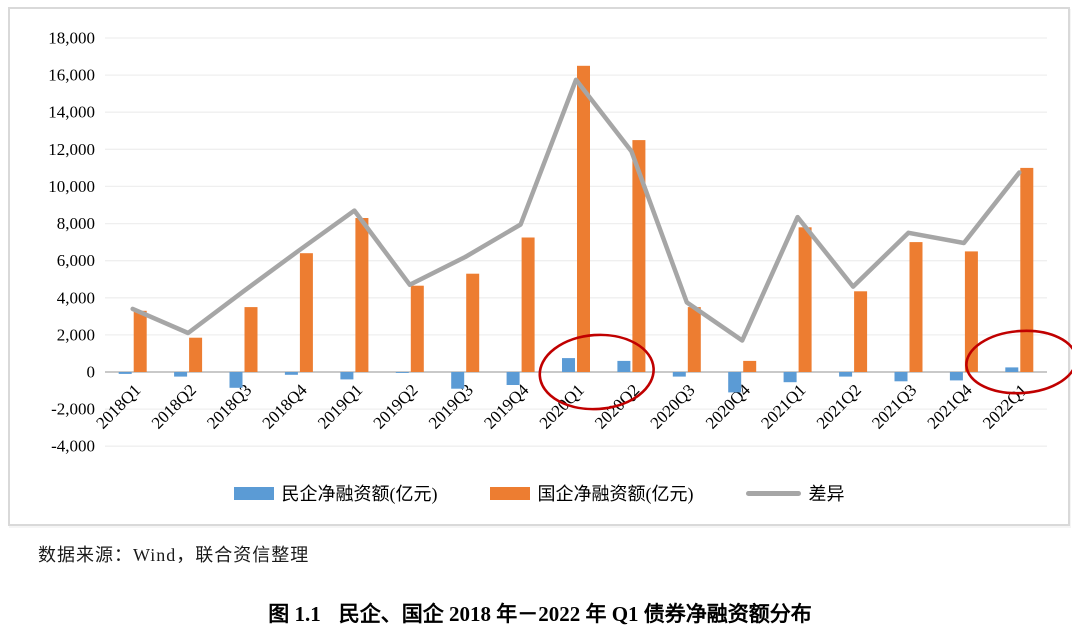 This screenshot has width=1080, height=635. What do you see at coordinates (615, 494) in the screenshot?
I see `legend-label-soe: 国企净融资额(亿元)` at bounding box center [615, 494].